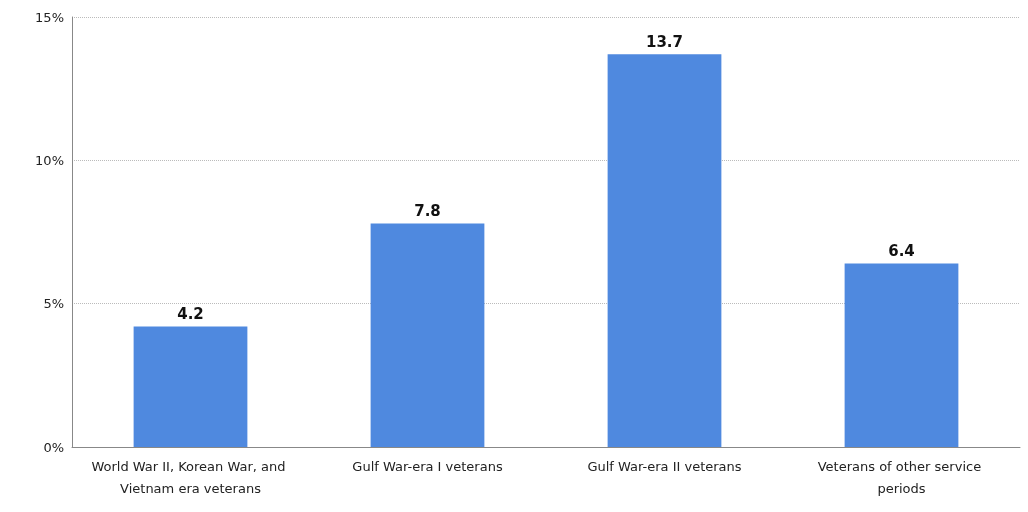 This screenshot has height=512, width=1028. What do you see at coordinates (427, 210) in the screenshot?
I see `data-label: 7.8` at bounding box center [427, 210].